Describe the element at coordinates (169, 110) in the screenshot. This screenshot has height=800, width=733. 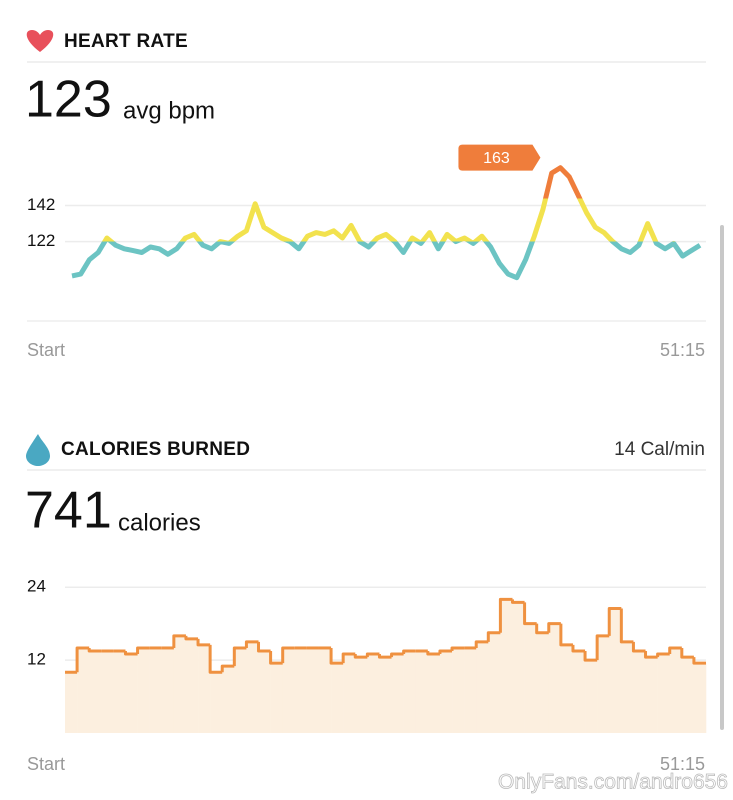
I see `summary-unit: avg bpm` at that location.